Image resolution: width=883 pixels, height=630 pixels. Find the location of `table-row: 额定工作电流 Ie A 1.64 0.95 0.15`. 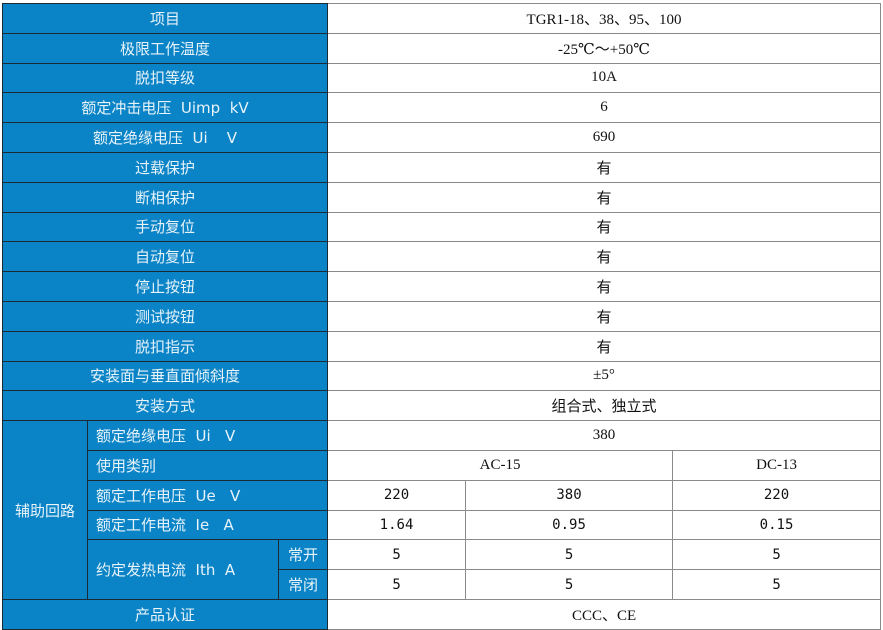

table-row: 额定工作电流 Ie A 1.64 0.95 0.15 is located at coordinates (442, 525).